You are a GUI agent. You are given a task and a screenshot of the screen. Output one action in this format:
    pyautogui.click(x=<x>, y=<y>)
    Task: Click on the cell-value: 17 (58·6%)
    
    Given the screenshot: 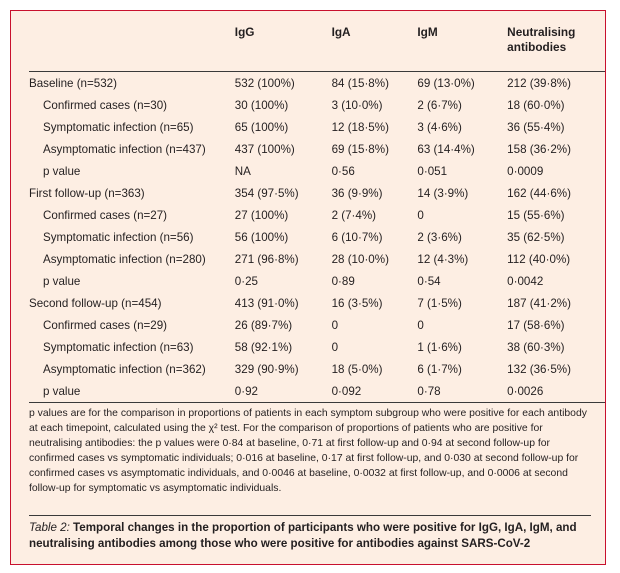 What is the action you would take?
    pyautogui.click(x=536, y=325)
    